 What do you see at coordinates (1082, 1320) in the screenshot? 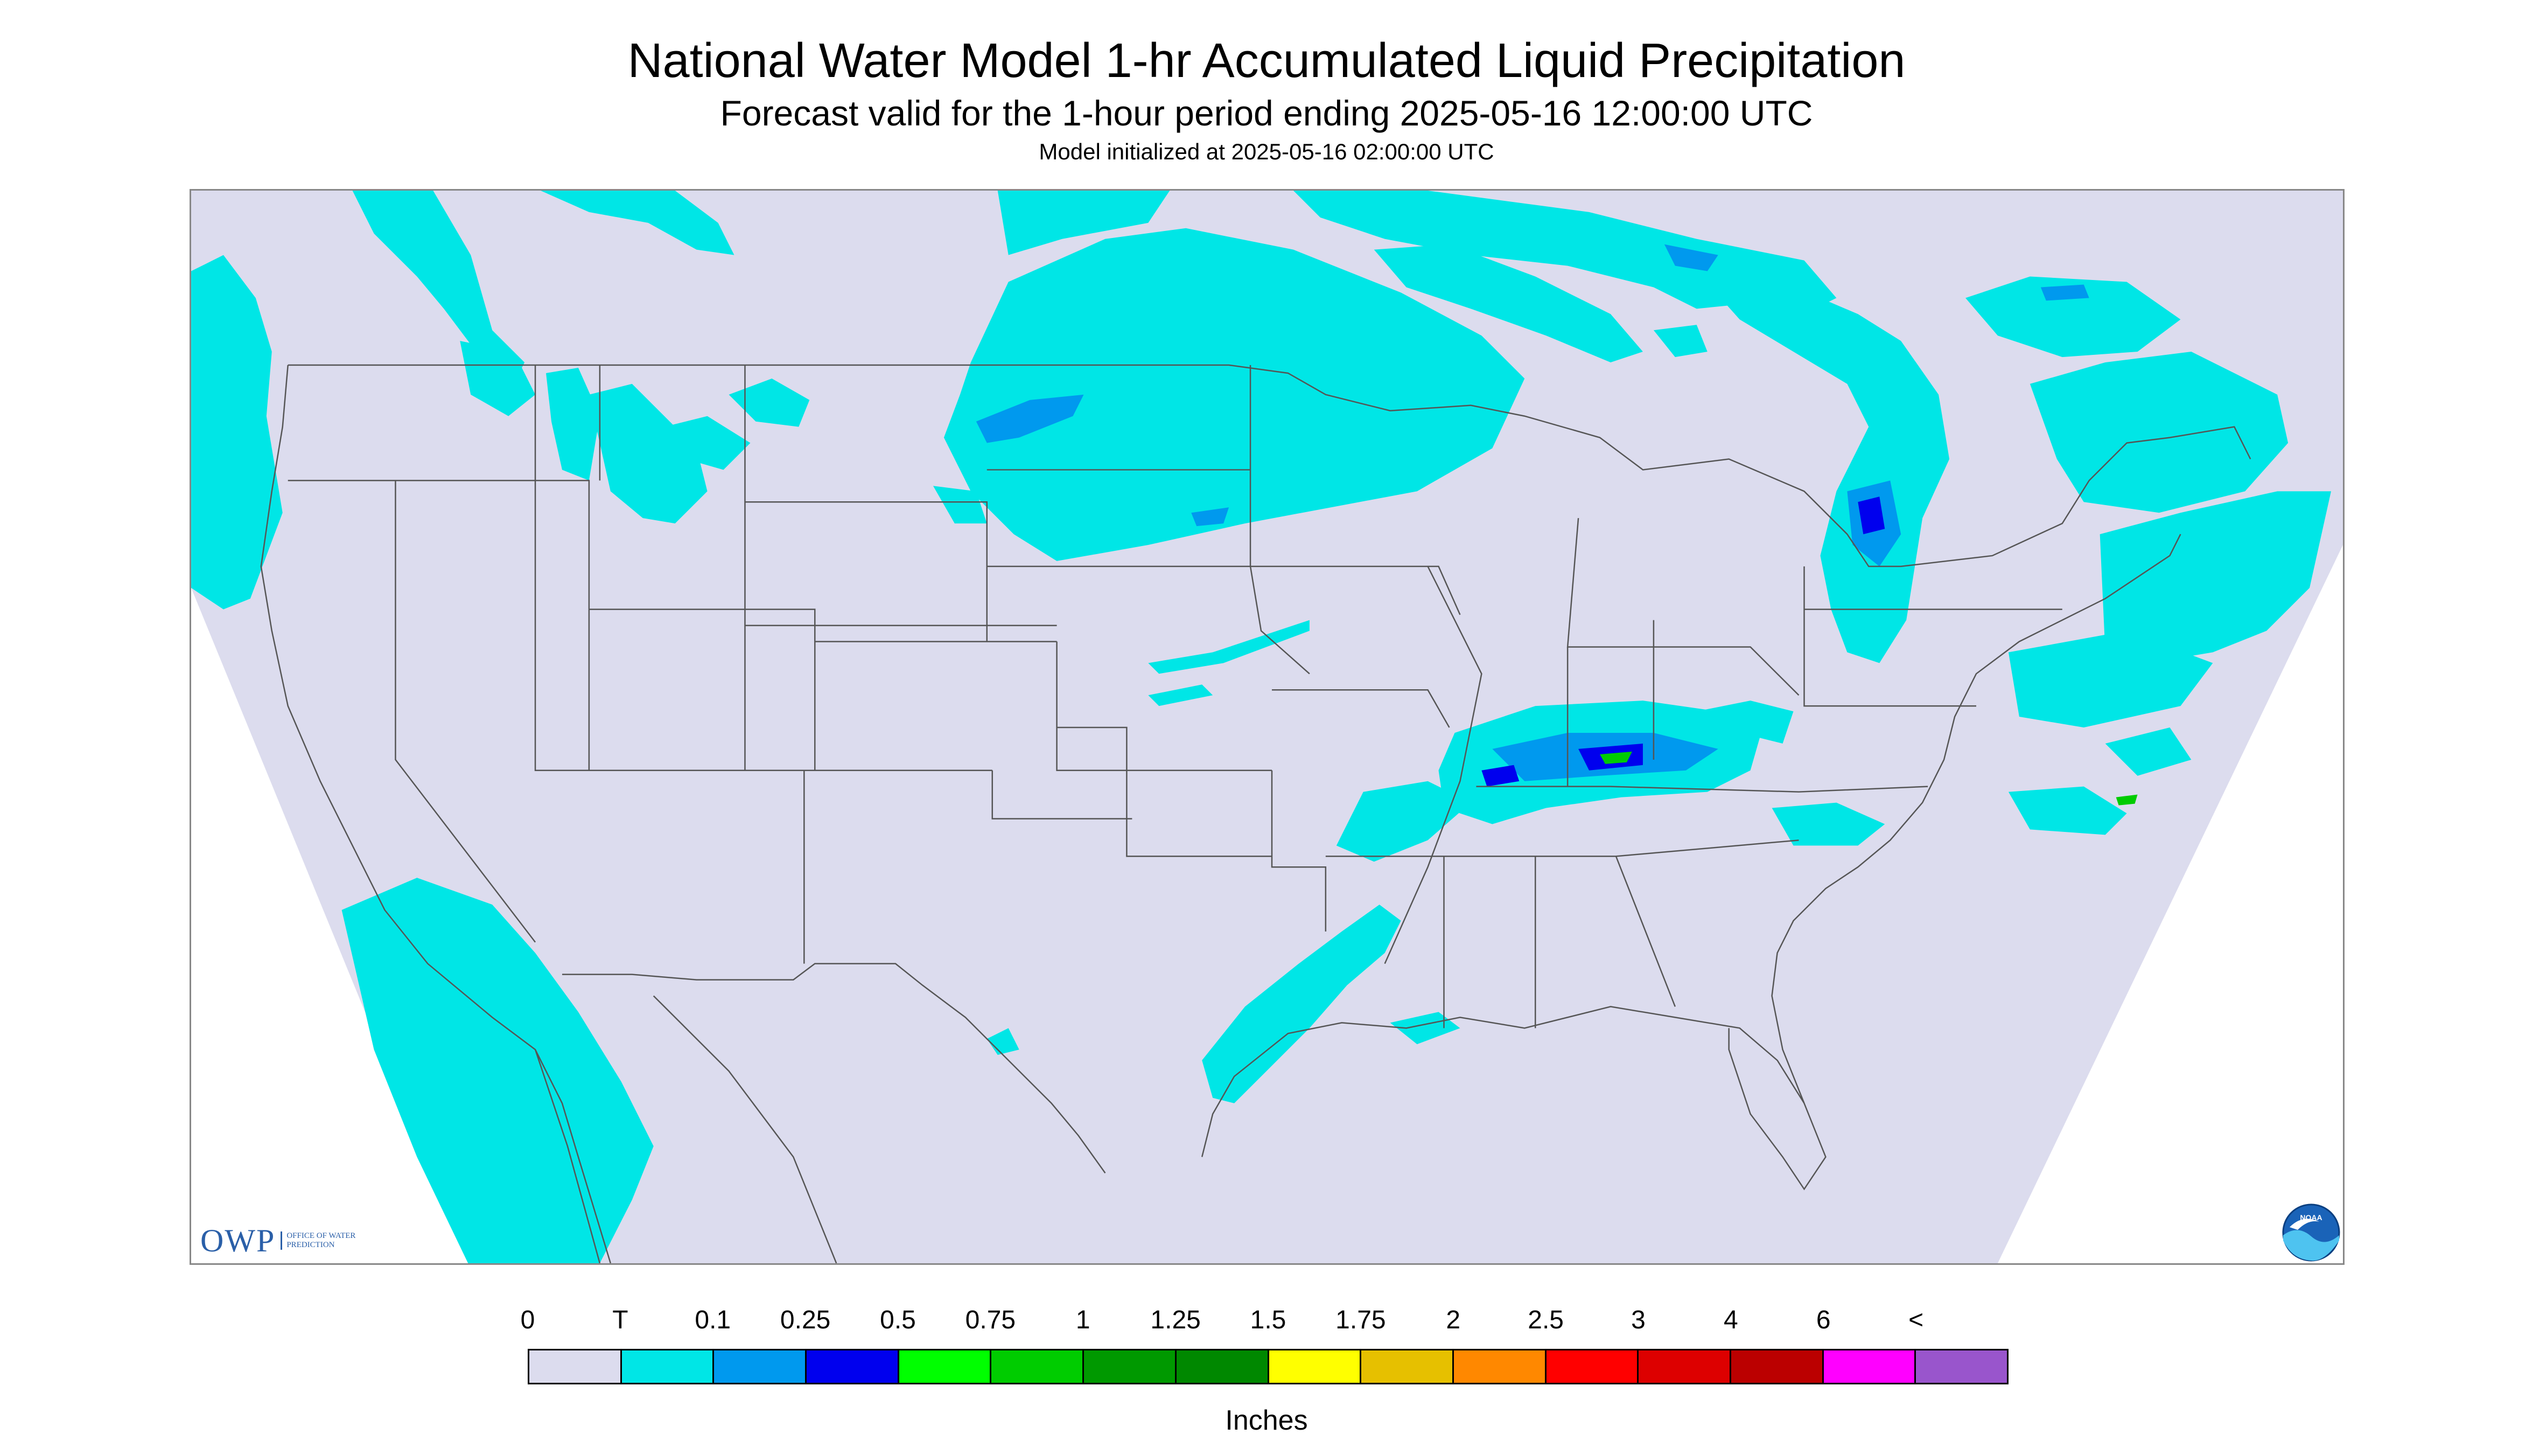
I see `legend-tick-label: 1` at bounding box center [1082, 1320].